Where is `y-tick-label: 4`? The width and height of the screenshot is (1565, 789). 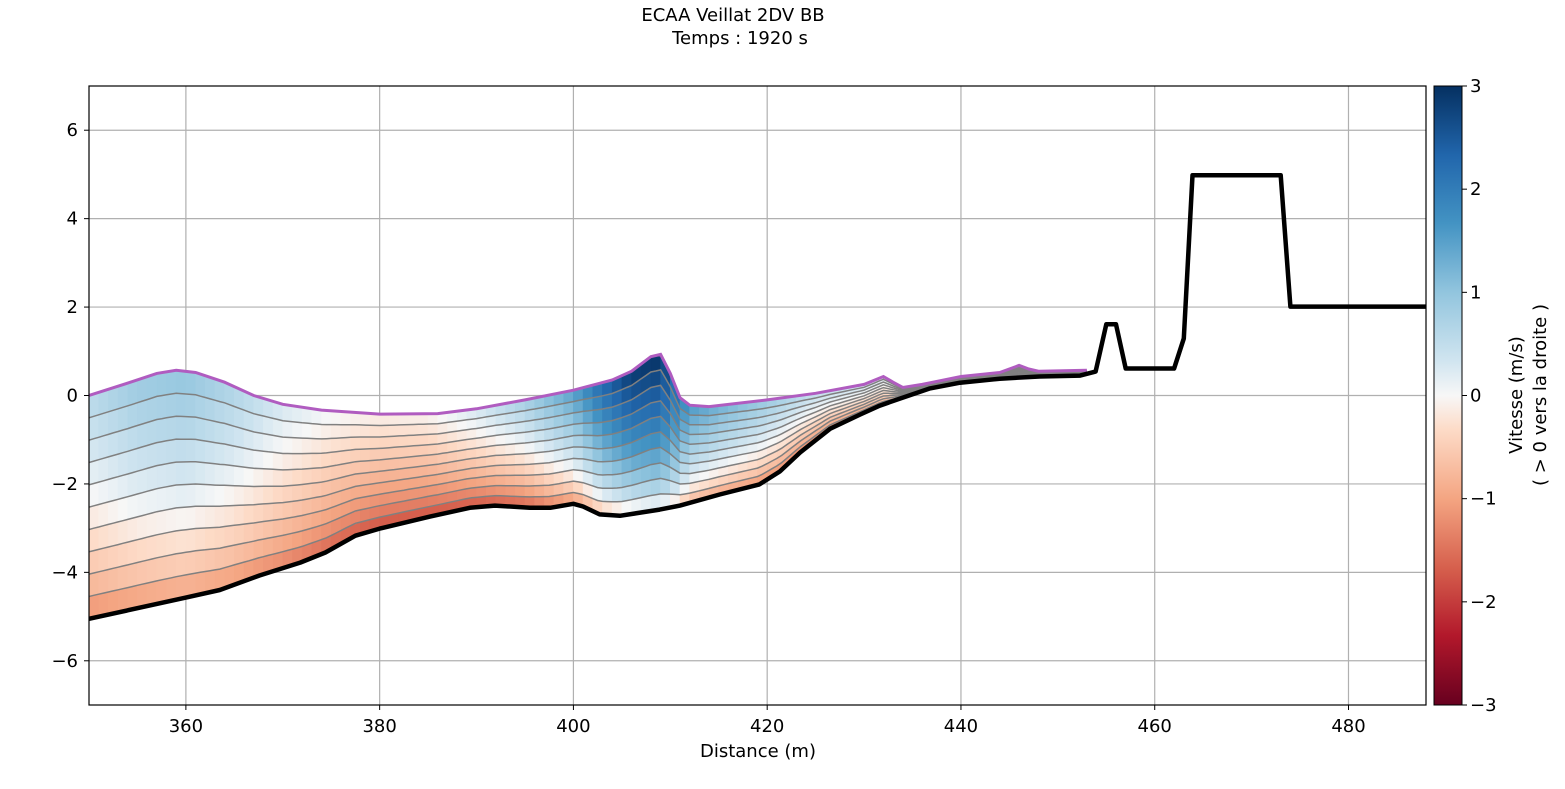
y-tick-label: 4 is located at coordinates (72, 219).